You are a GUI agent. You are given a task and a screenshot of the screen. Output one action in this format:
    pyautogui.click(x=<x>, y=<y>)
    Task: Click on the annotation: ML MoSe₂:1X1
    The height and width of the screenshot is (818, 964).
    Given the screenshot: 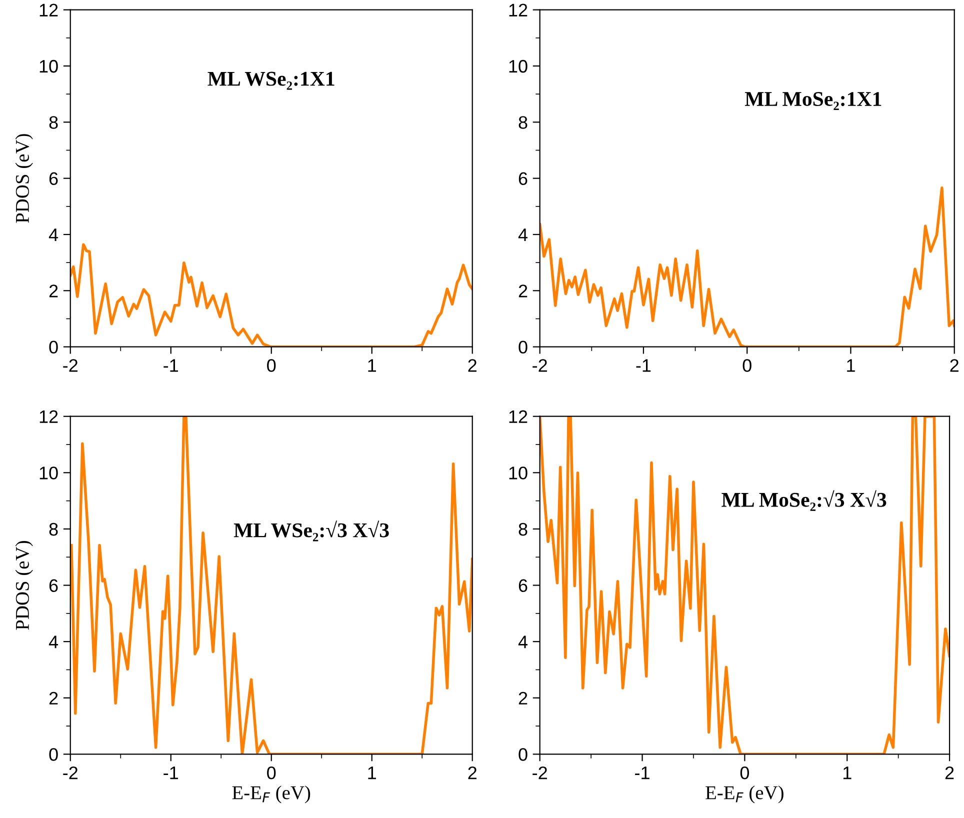 What is the action you would take?
    pyautogui.click(x=813, y=101)
    